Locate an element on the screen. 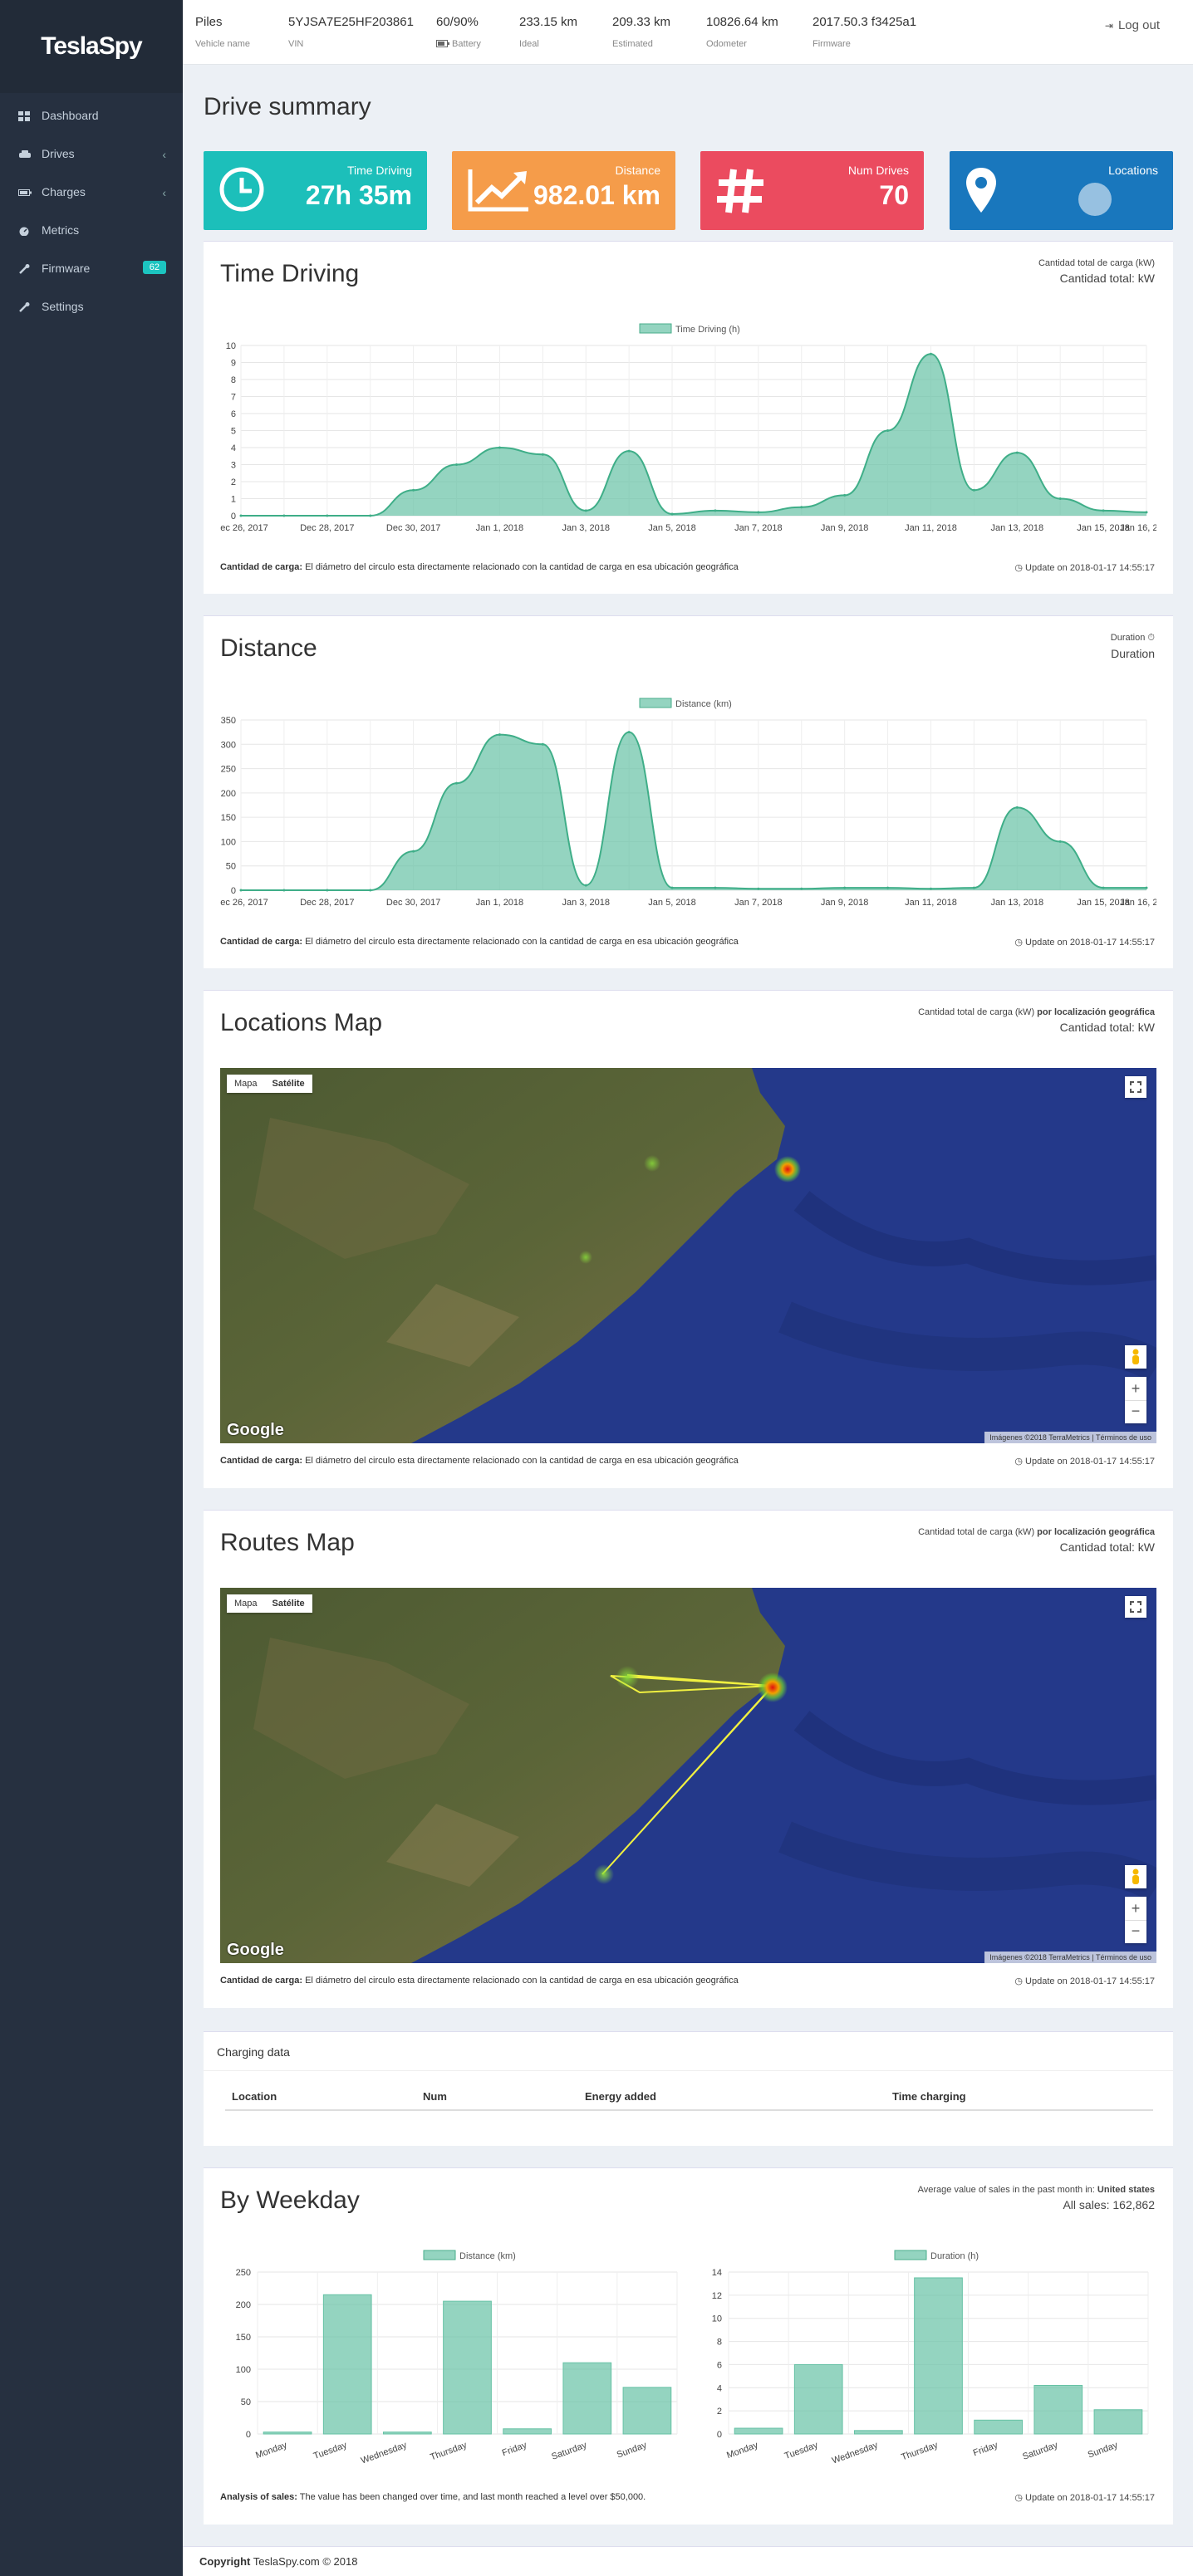  google-logo: Google is located at coordinates (256, 1430).